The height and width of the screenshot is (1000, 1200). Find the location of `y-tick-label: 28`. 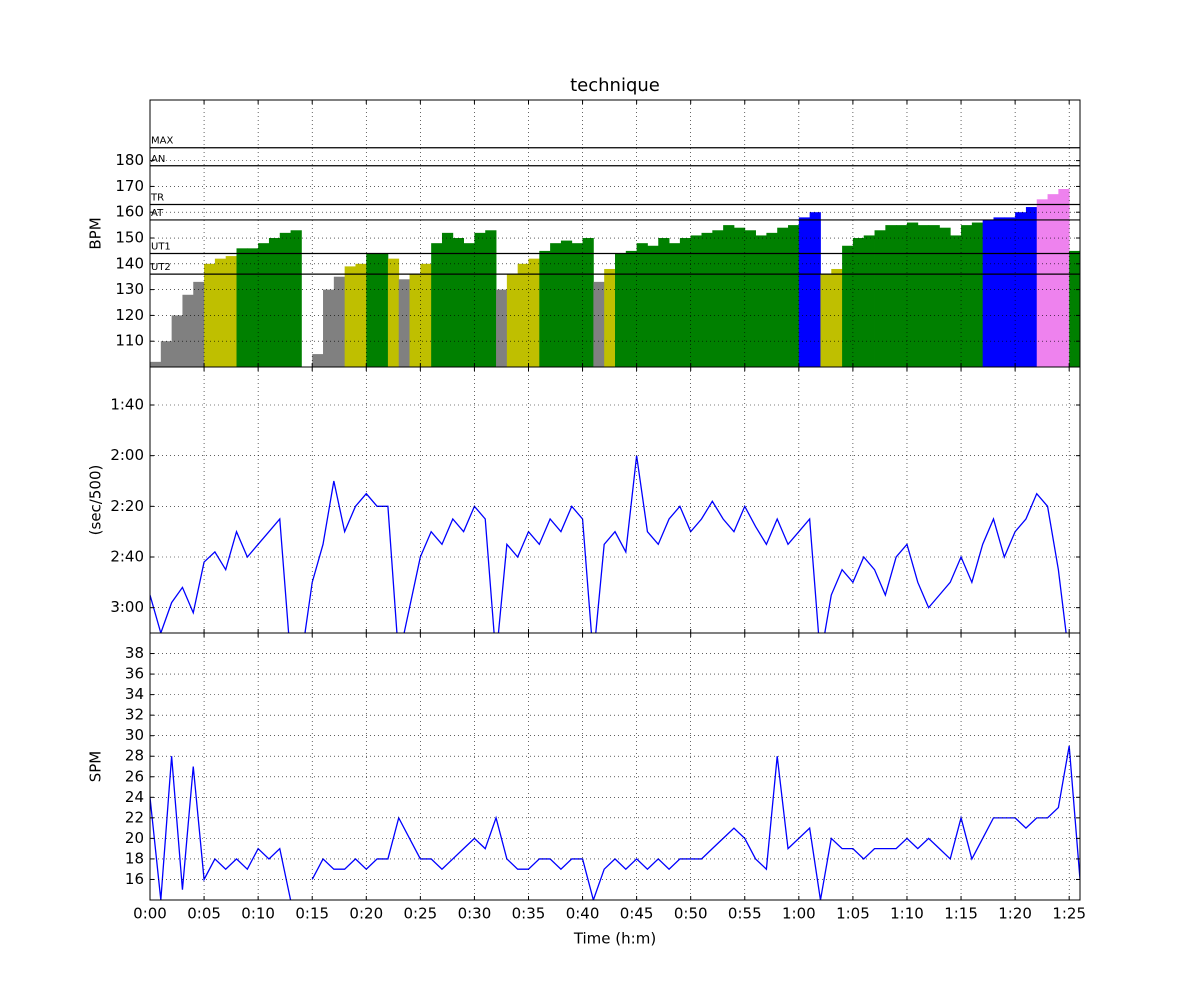

y-tick-label: 28 is located at coordinates (134, 756).